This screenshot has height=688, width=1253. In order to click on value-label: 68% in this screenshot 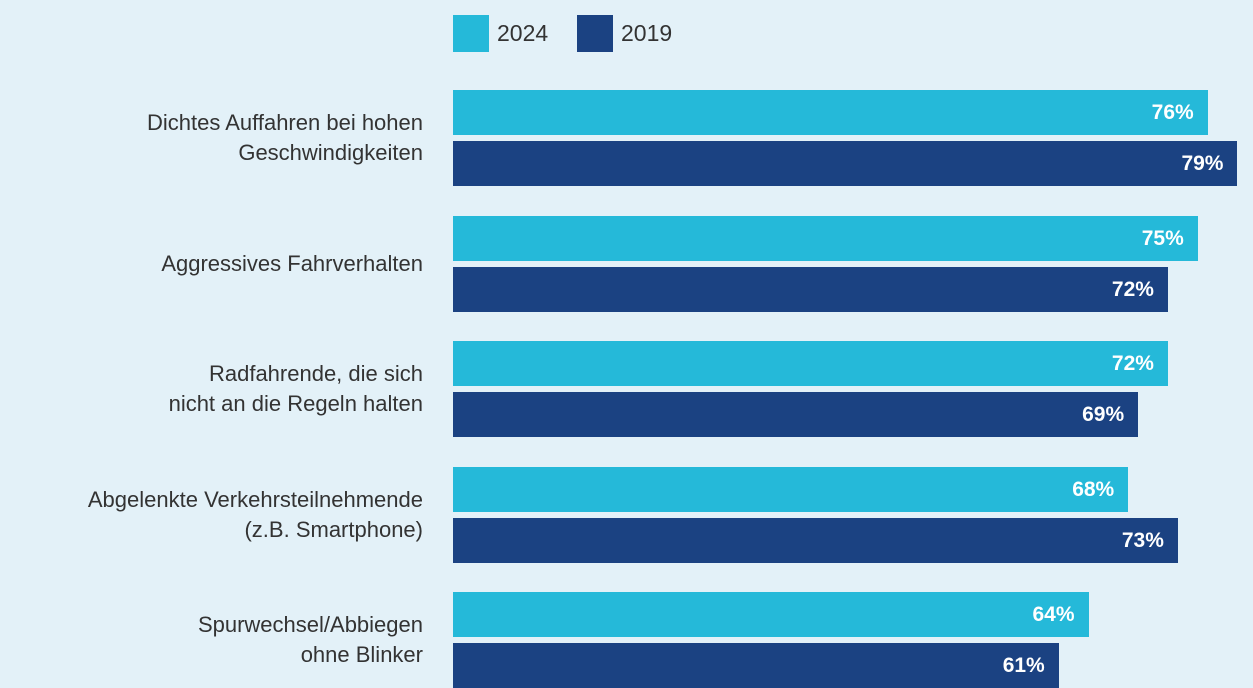, I will do `click(1093, 489)`.